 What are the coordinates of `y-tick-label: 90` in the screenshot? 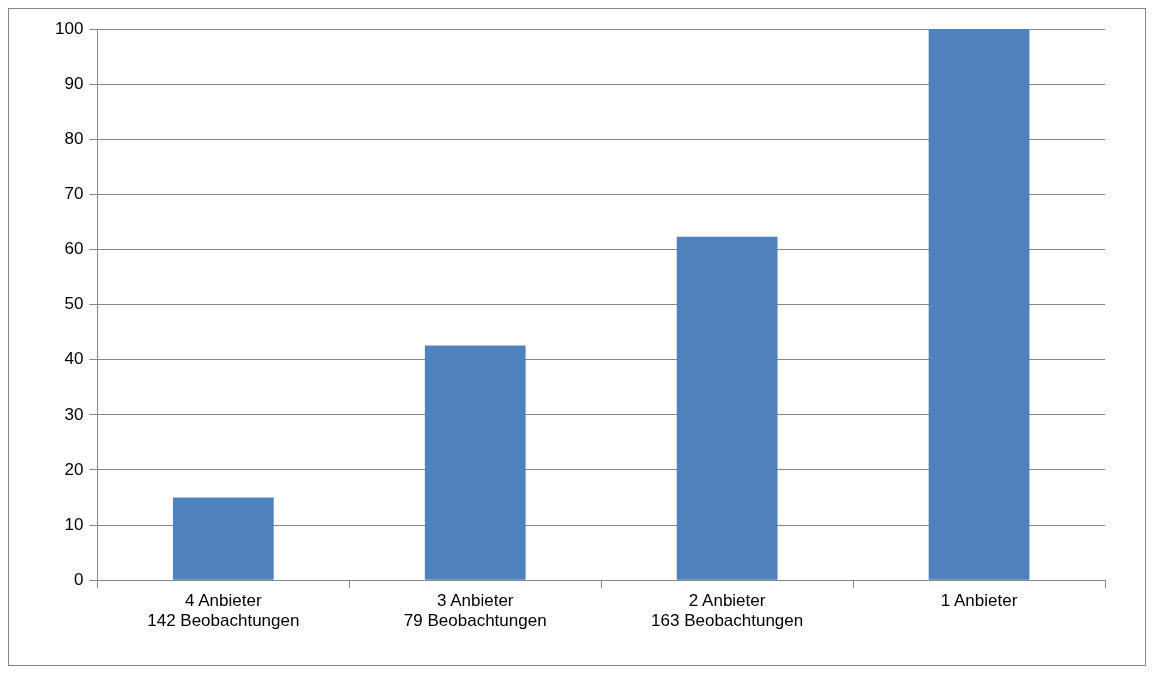 It's located at (74, 83).